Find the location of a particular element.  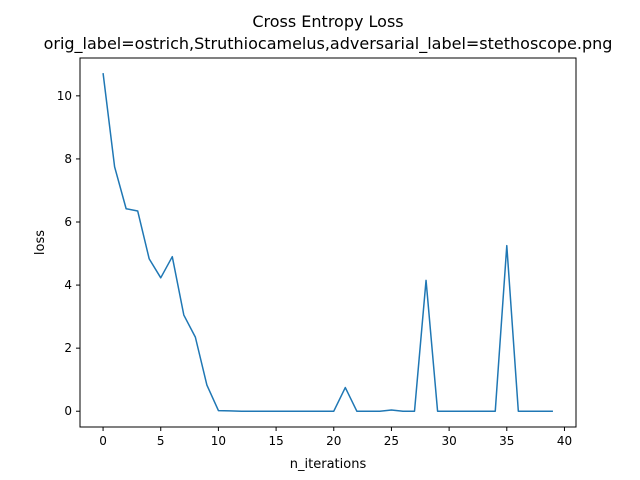

x-tick-label: 5 is located at coordinates (161, 441).